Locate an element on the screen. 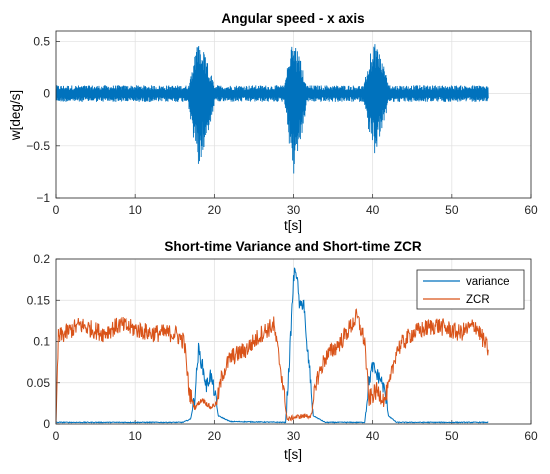 The image size is (550, 474). y-tick-labels: −1 −0.5 0 0.5 is located at coordinates (38, 119).